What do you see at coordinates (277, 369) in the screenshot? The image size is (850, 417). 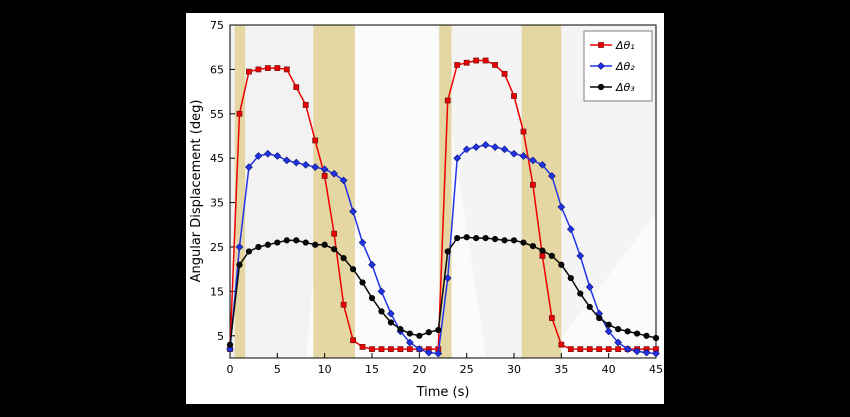 I see `x-tick-label: 5` at bounding box center [277, 369].